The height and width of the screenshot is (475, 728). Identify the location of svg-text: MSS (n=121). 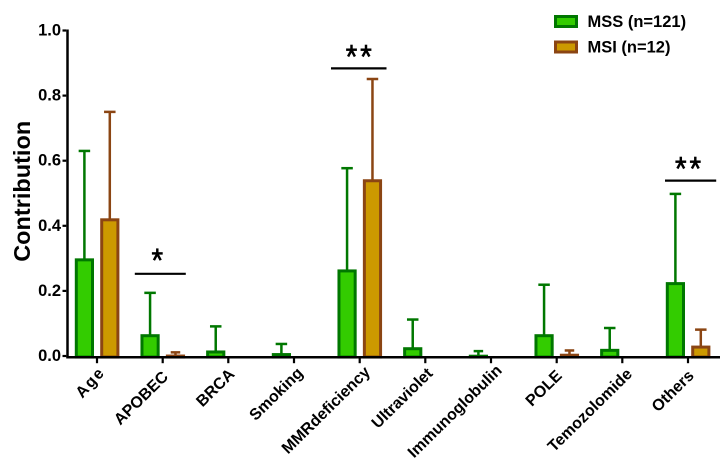
(637, 22).